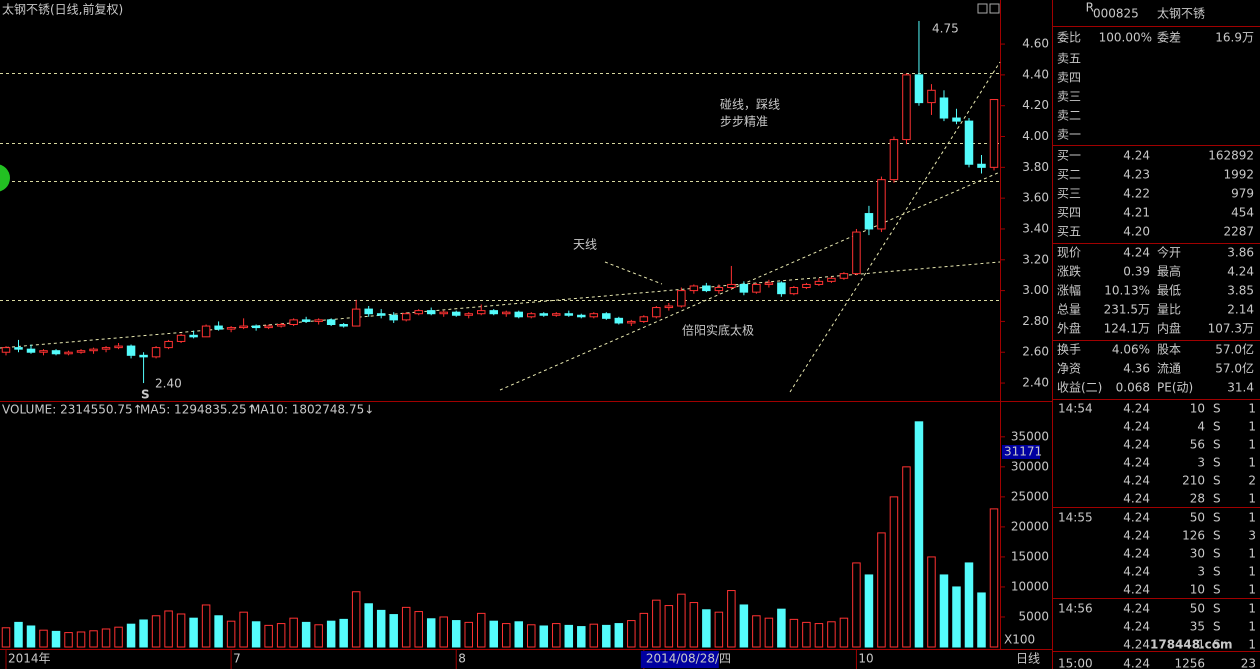 This screenshot has height=669, width=1260. What do you see at coordinates (1234, 38) in the screenshot?
I see `ratio-cell: 16.9万` at bounding box center [1234, 38].